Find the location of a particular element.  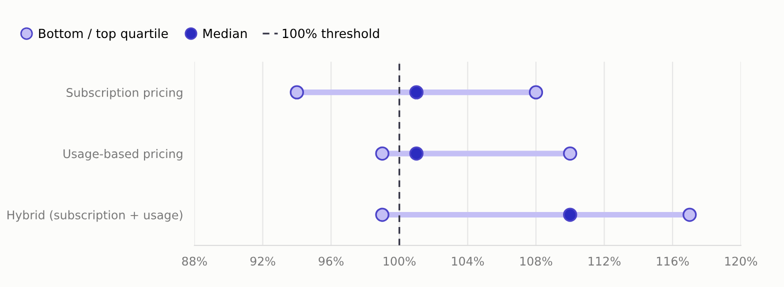

x-tick-label: 108% is located at coordinates (536, 261).